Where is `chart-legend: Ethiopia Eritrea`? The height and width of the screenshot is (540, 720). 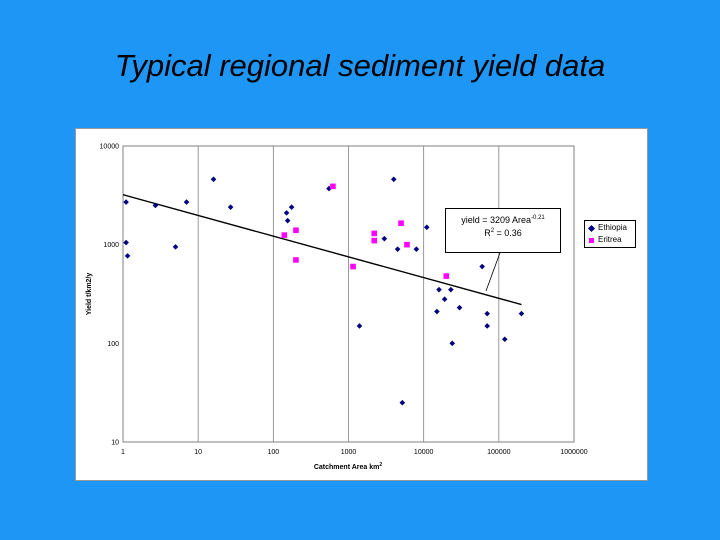 chart-legend: Ethiopia Eritrea is located at coordinates (610, 234).